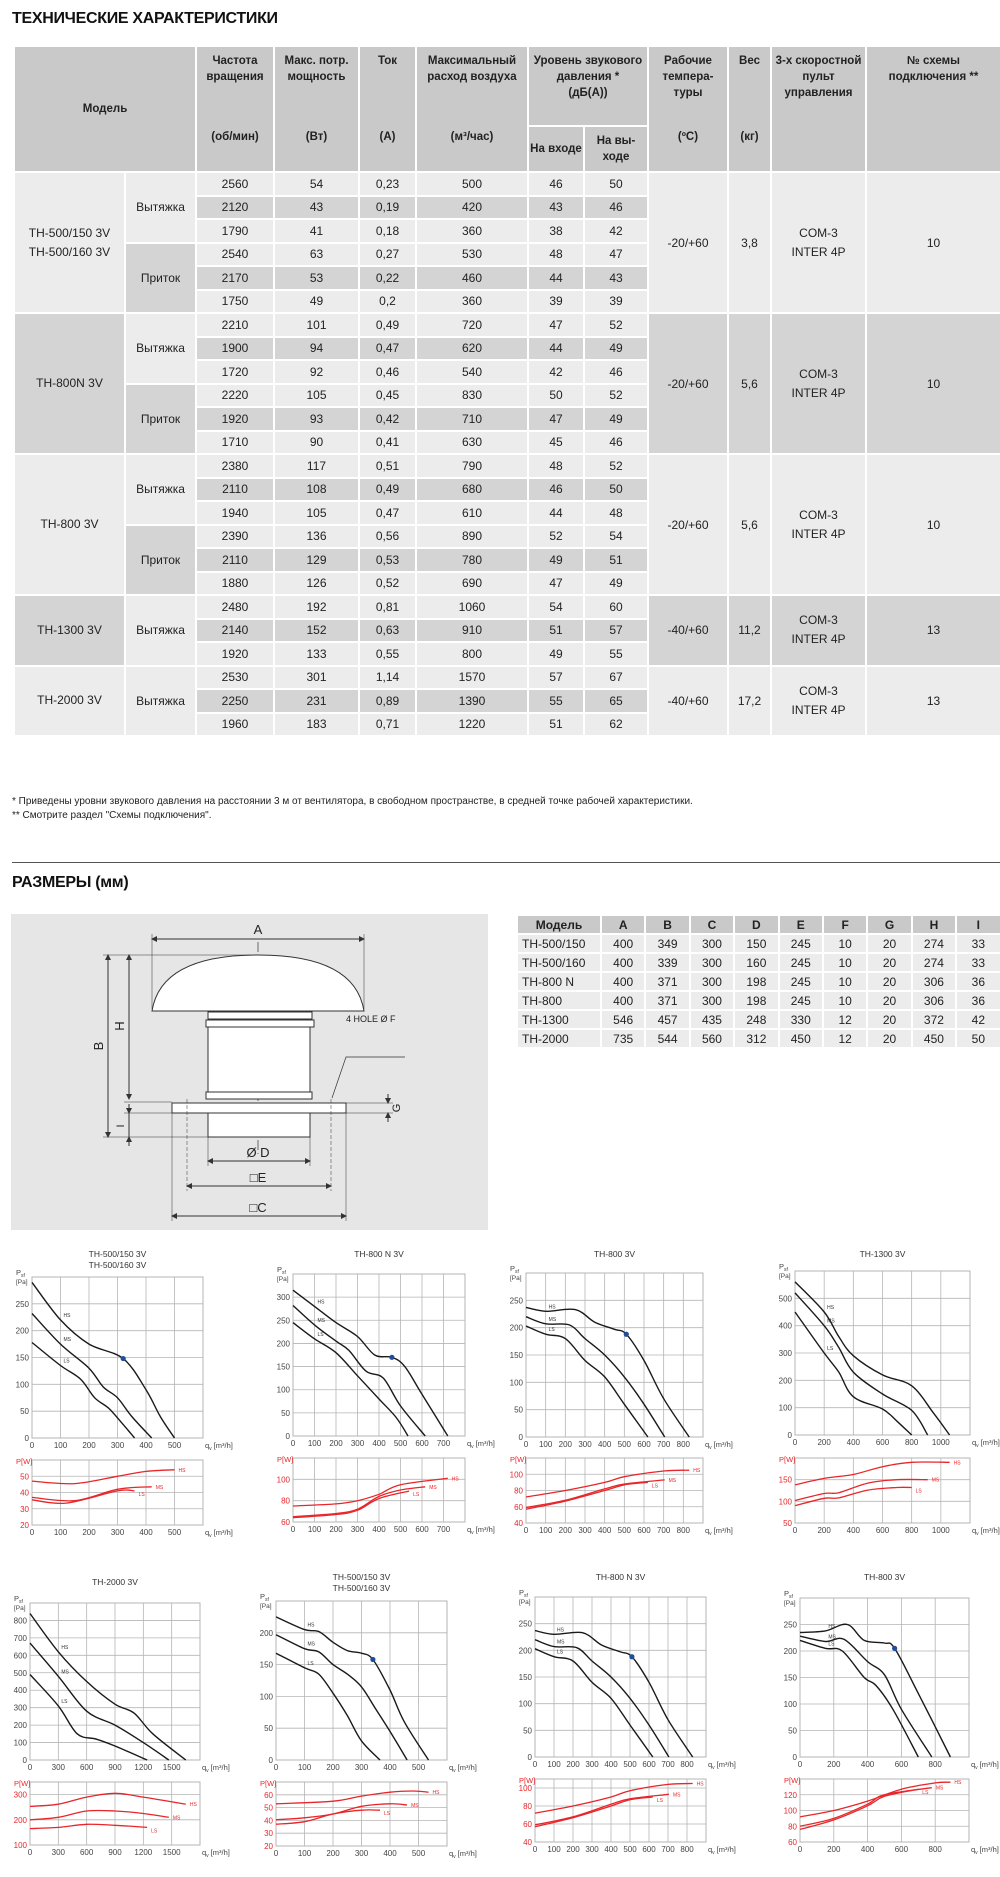 This screenshot has width=1000, height=1877. I want to click on airflow-cell: 690, so click(472, 583).